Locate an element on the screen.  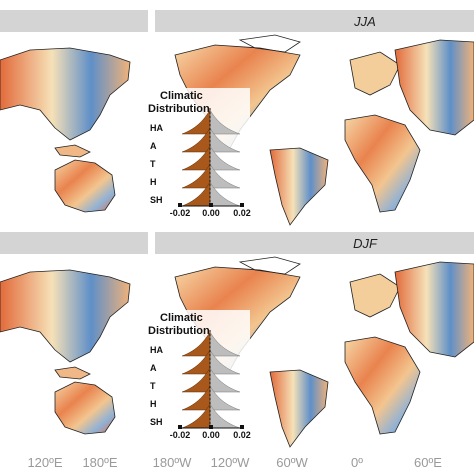
x-axis-label: 180ºW is located at coordinates (172, 462).